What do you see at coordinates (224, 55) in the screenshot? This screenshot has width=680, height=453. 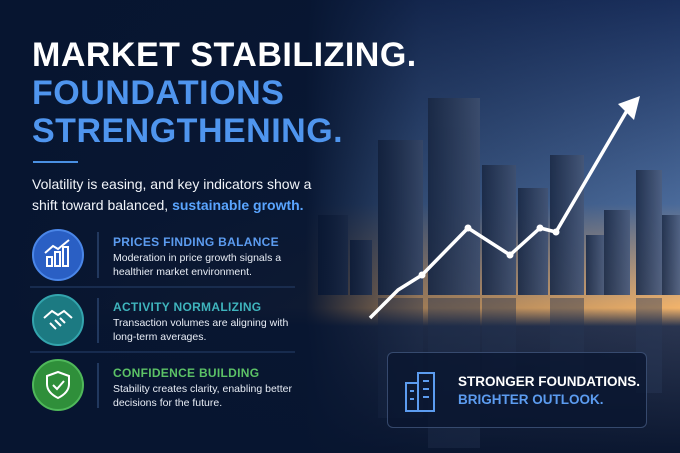 I see `headline-line: MARKET STABILIZING.` at bounding box center [224, 55].